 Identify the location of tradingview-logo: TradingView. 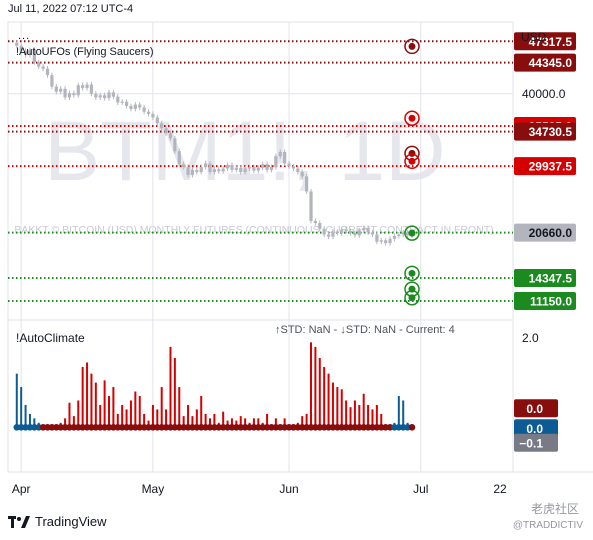
(57, 521).